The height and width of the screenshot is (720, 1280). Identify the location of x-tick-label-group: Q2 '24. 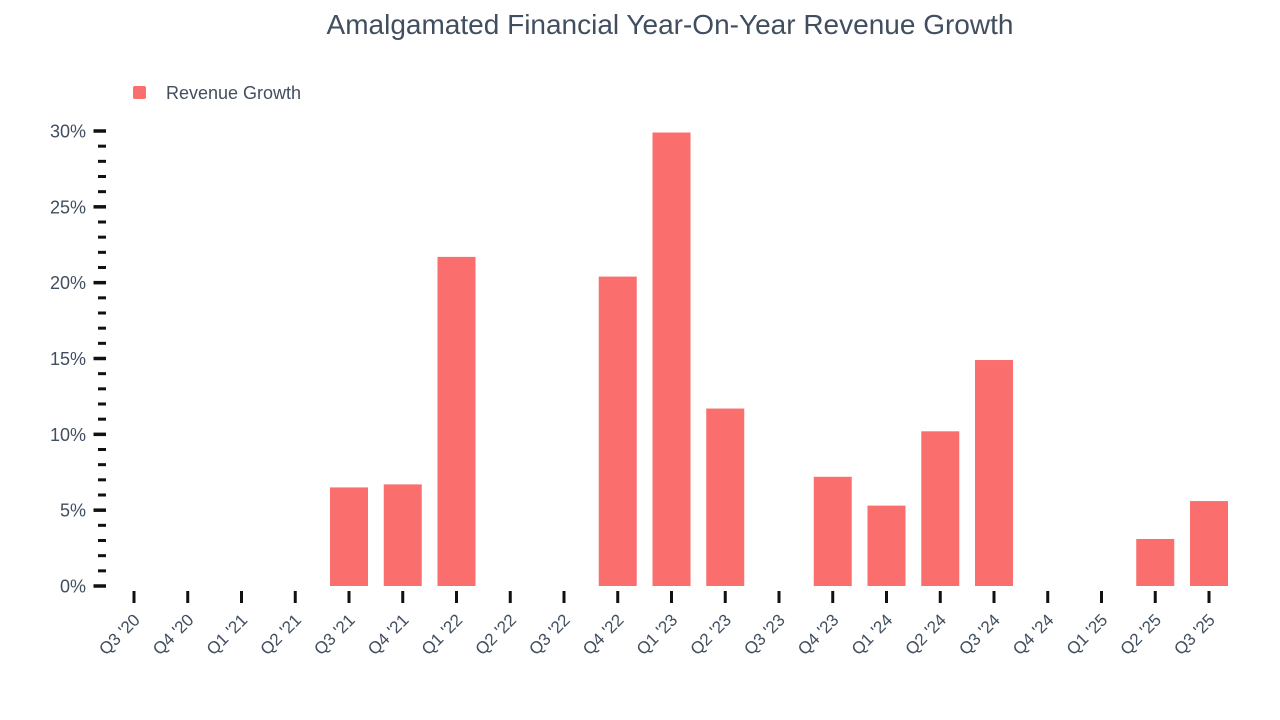
(926, 634).